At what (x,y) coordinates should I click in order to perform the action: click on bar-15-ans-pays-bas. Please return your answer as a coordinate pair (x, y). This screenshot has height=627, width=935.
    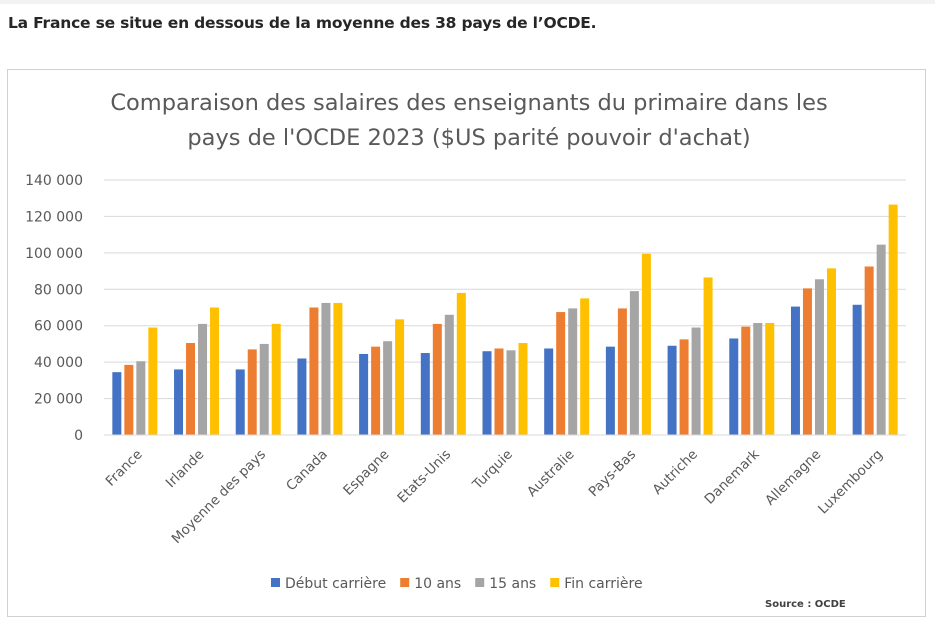
    Looking at the image, I should click on (634, 363).